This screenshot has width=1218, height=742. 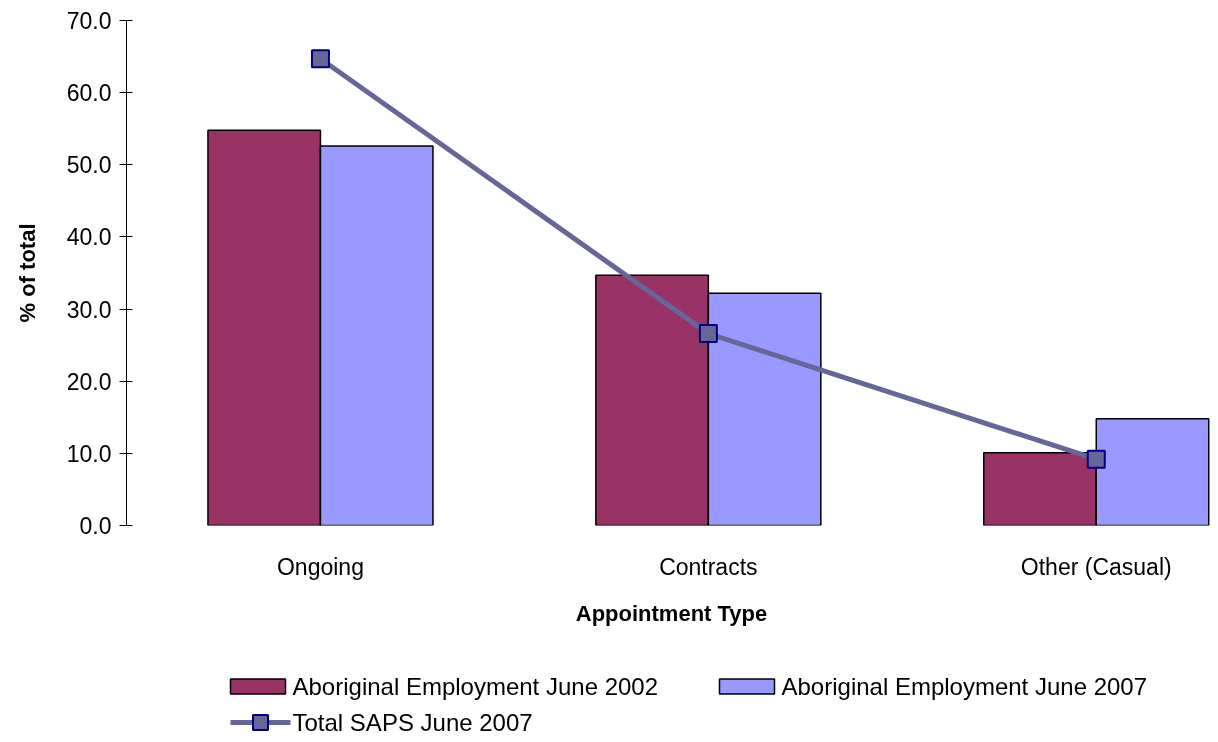 I want to click on x-tick-label: Other (Casual), so click(x=1096, y=566).